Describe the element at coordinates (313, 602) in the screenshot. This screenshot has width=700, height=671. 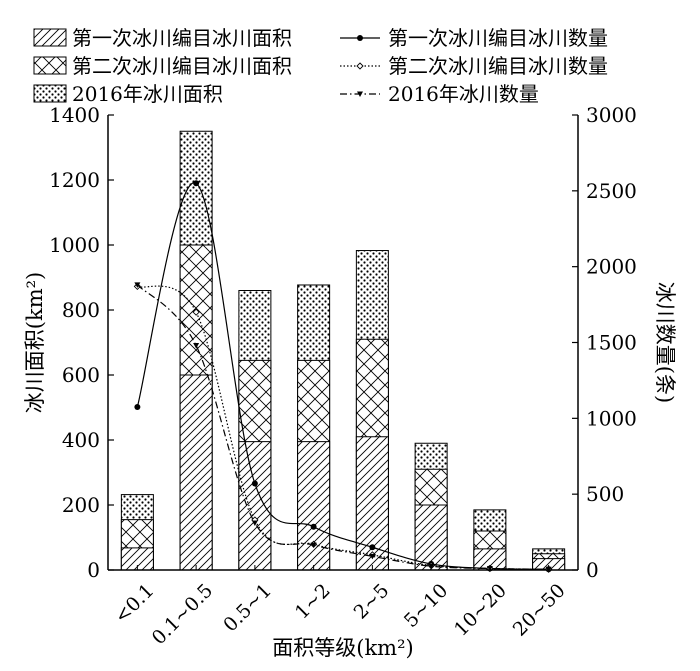
I see `x-tick-label-3: 1~2` at that location.